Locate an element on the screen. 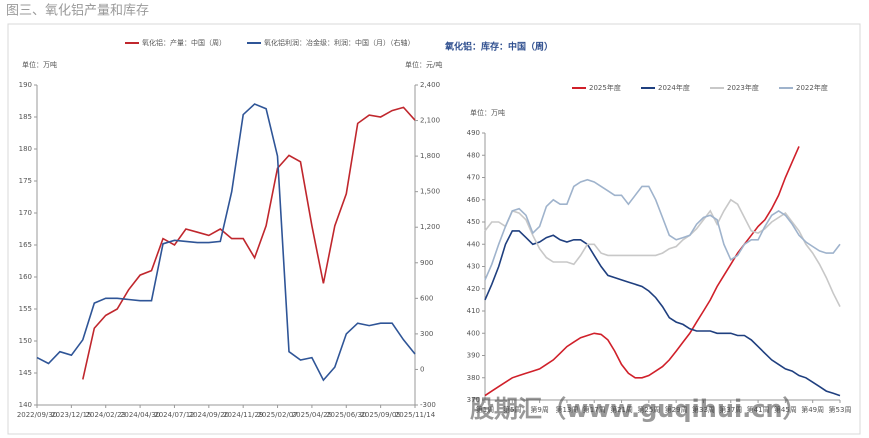 Image resolution: width=869 pixels, height=438 pixels. y-tick-label: 460 is located at coordinates (473, 200).